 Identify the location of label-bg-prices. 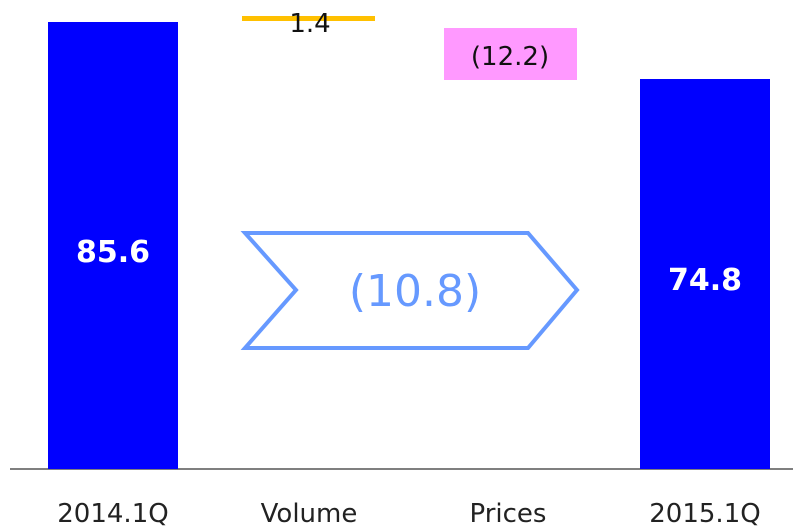
(510, 54).